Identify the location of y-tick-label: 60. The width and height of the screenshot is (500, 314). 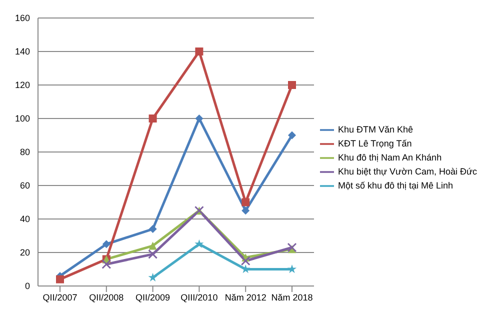
(25, 185).